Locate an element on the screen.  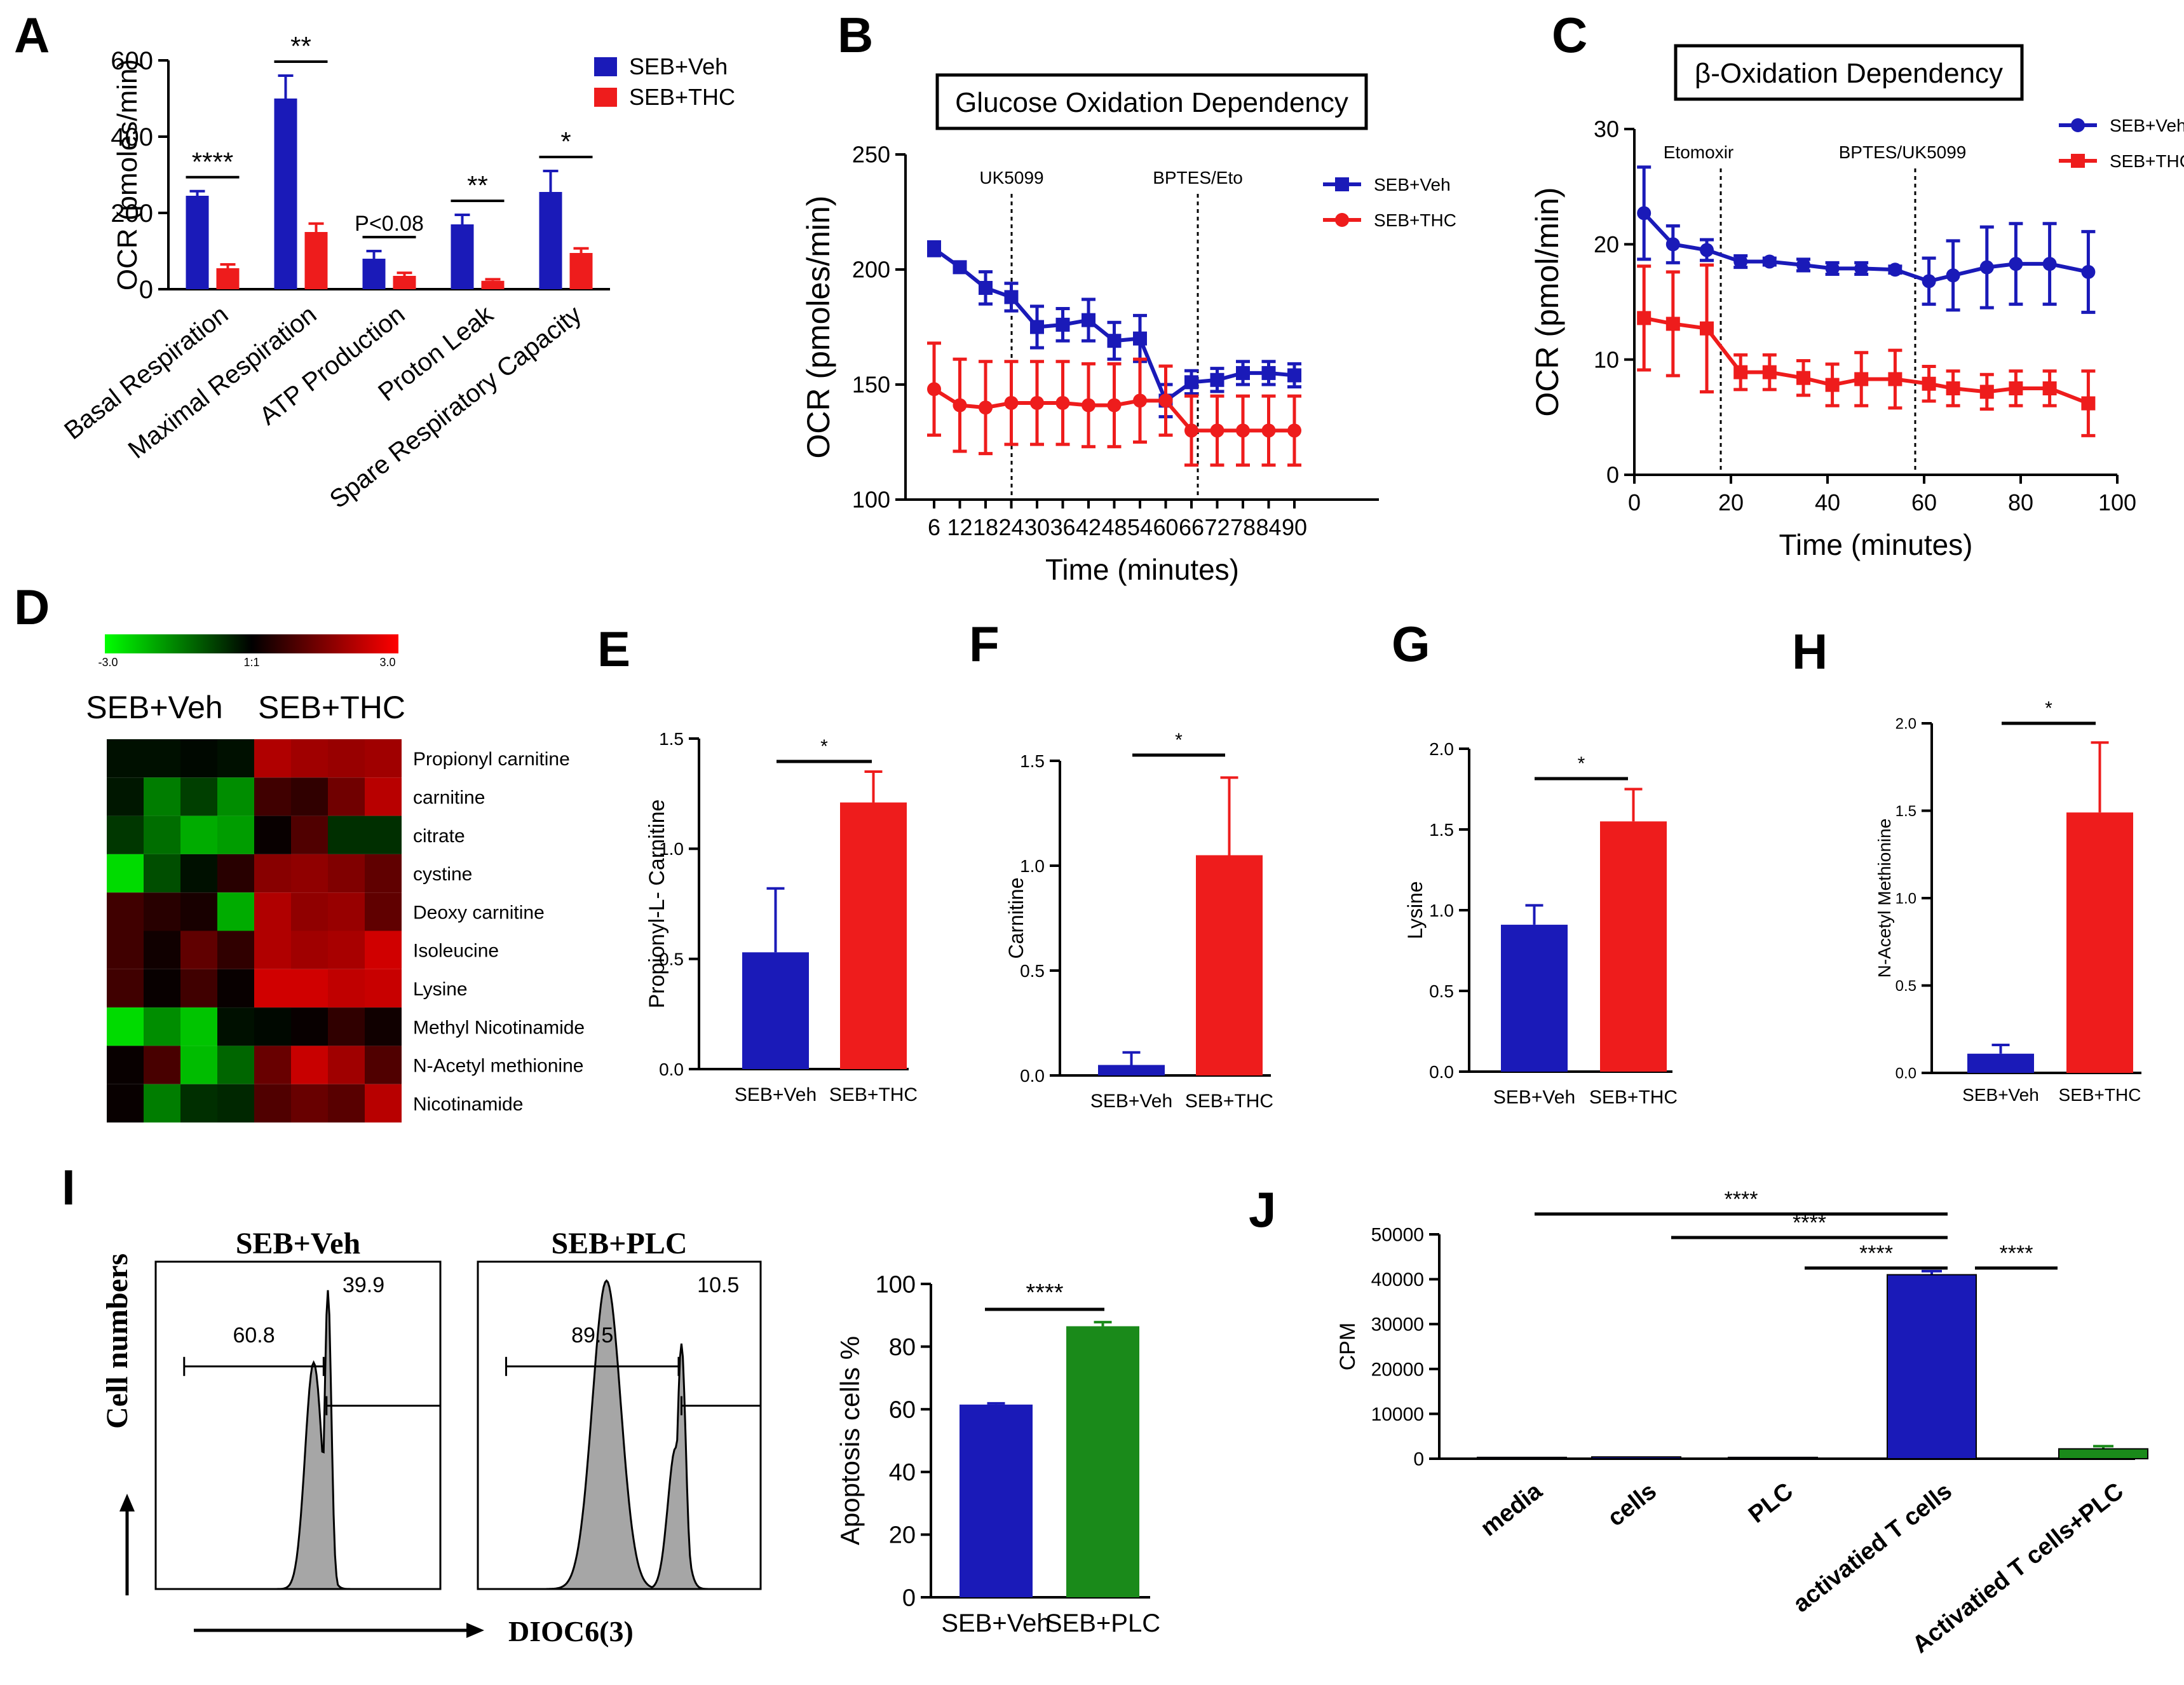
panel-letter-E: E is located at coordinates (613, 649).